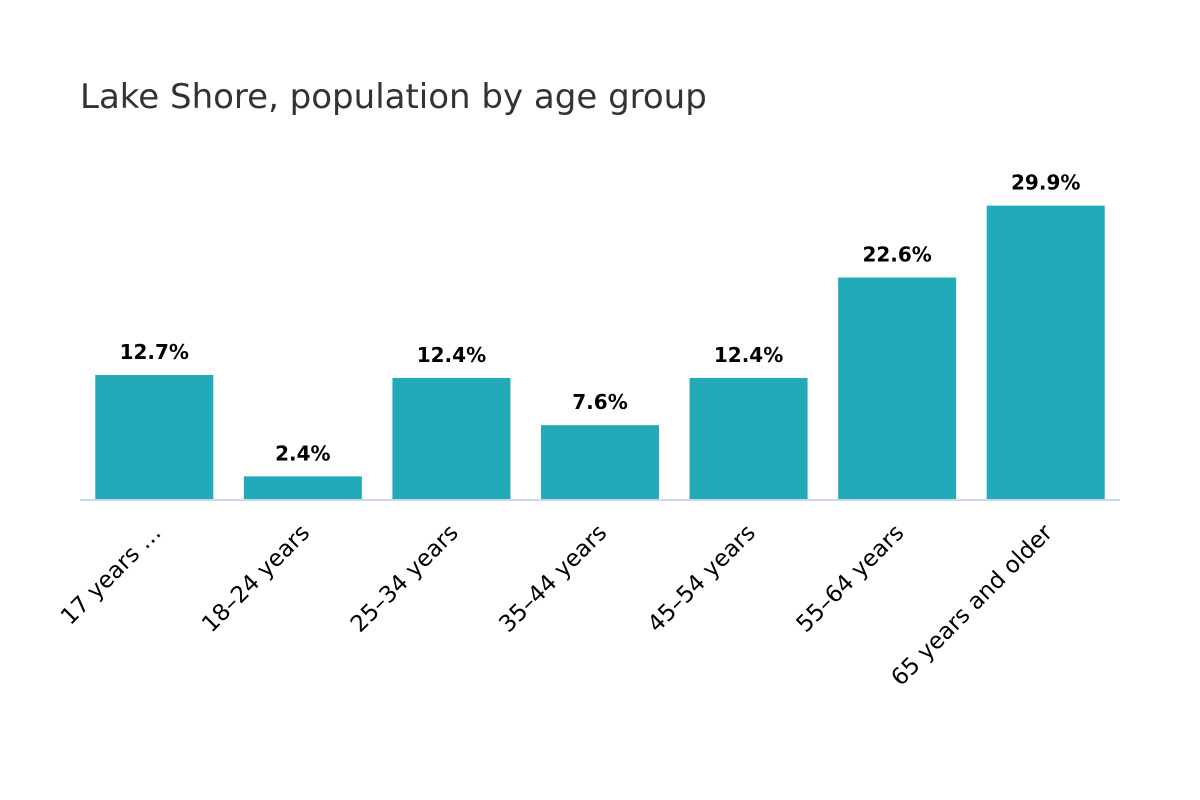 The width and height of the screenshot is (1200, 800). I want to click on x-tick-label: 25–34 years, so click(405, 579).